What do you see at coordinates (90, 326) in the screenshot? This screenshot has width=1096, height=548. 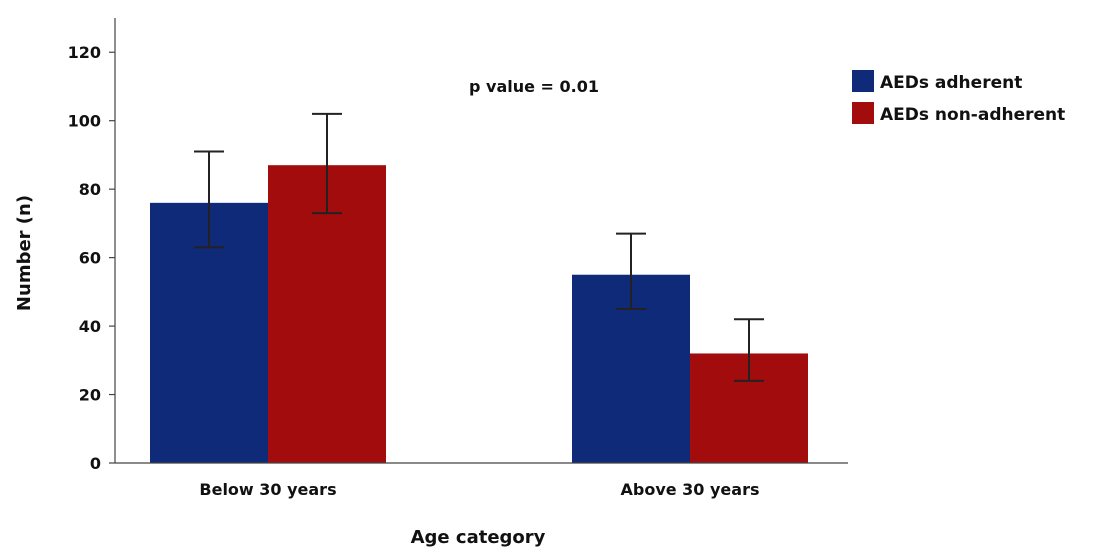 I see `y-tick-label-40: 40` at bounding box center [90, 326].